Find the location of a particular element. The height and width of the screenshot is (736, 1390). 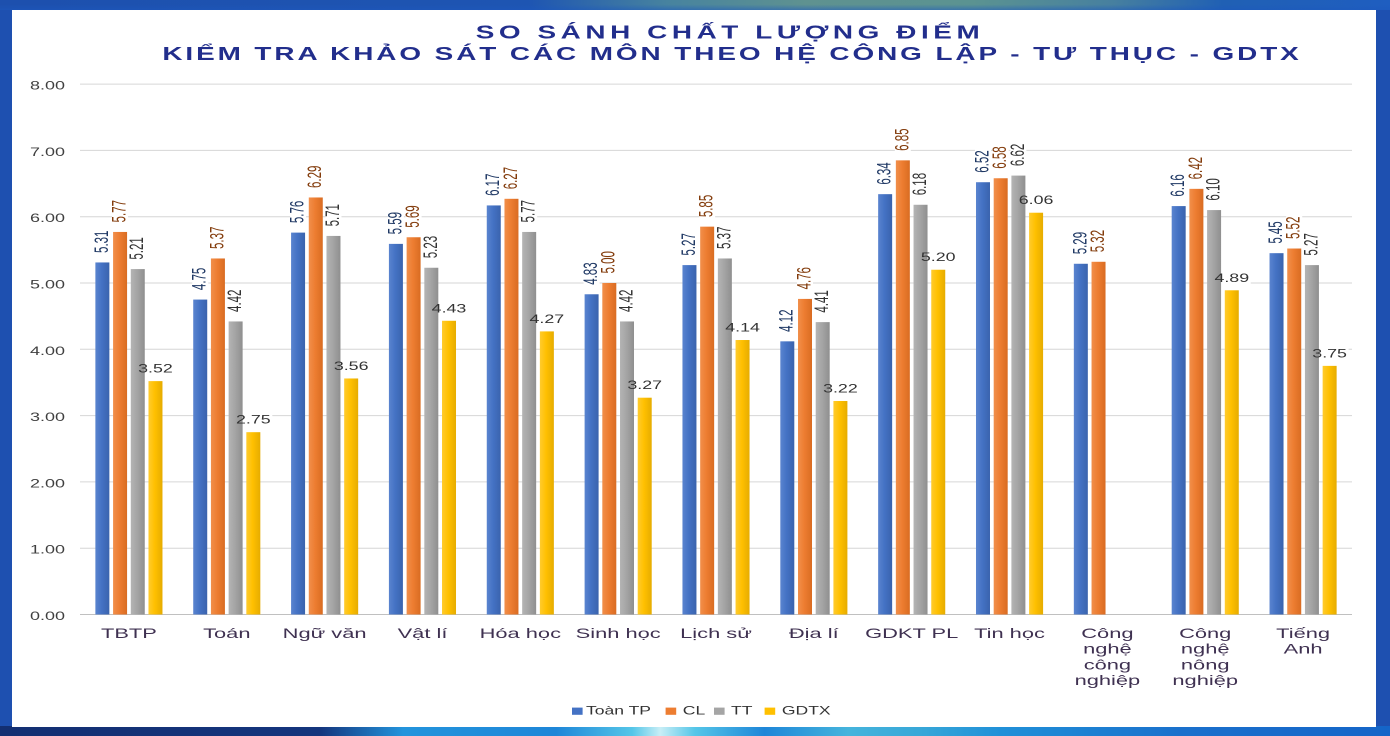

svg-text: 7.00 is located at coordinates (47, 152).